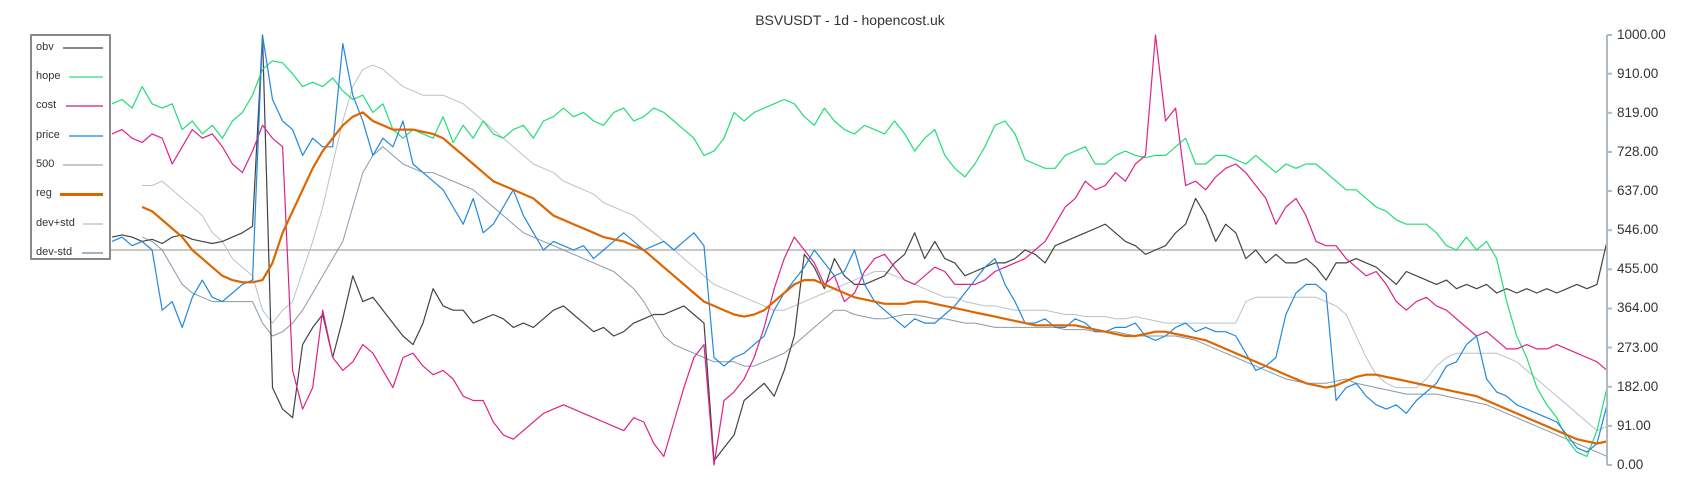 The width and height of the screenshot is (1700, 500). I want to click on y-tick-label: 0.00, so click(1630, 464).